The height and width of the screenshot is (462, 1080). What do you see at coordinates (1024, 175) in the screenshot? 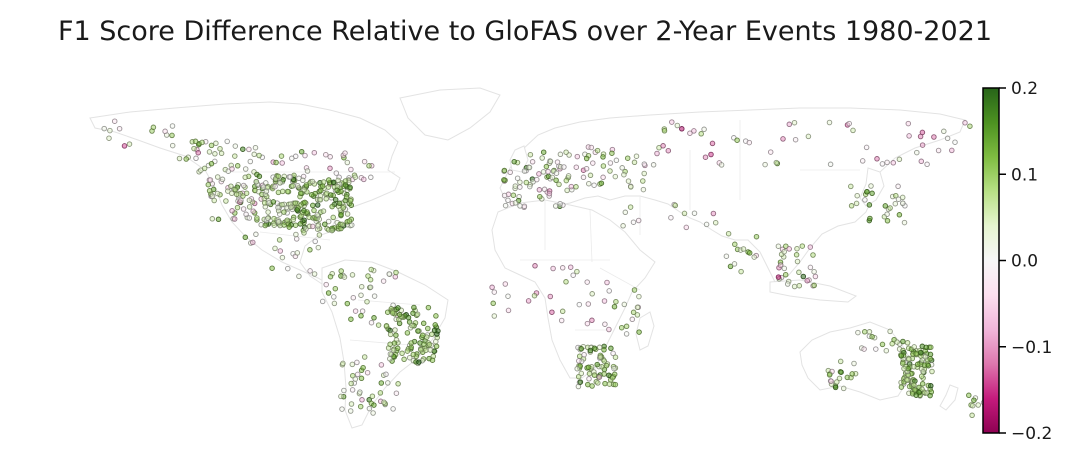
I see `colorbar-tick-label: 0.1` at bounding box center [1024, 175].